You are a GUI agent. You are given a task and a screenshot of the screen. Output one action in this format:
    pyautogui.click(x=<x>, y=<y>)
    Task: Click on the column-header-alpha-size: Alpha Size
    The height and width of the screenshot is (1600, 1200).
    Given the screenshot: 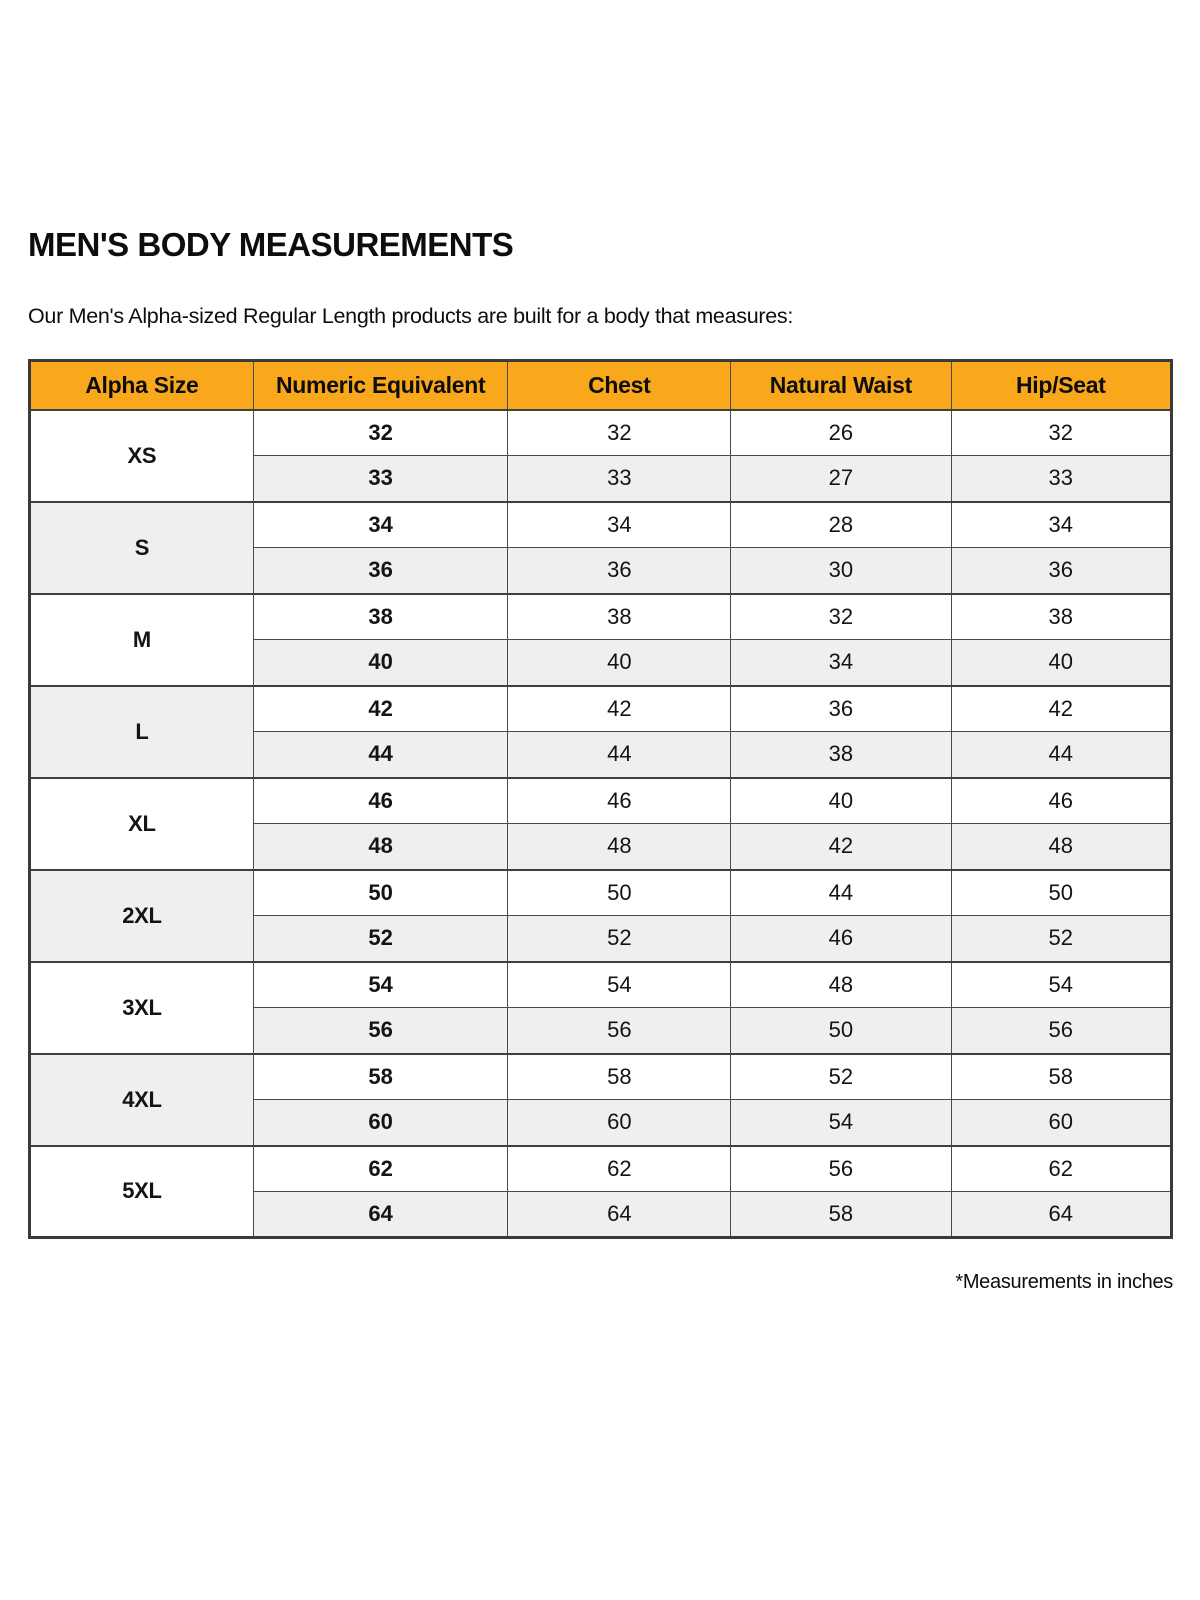 What is the action you would take?
    pyautogui.click(x=141, y=385)
    